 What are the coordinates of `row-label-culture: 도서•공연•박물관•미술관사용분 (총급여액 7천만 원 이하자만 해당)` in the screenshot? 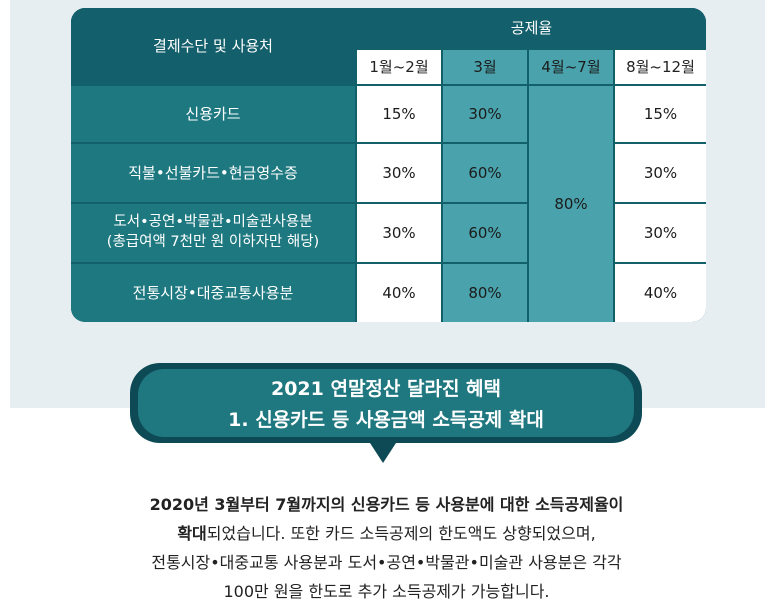 It's located at (213, 233).